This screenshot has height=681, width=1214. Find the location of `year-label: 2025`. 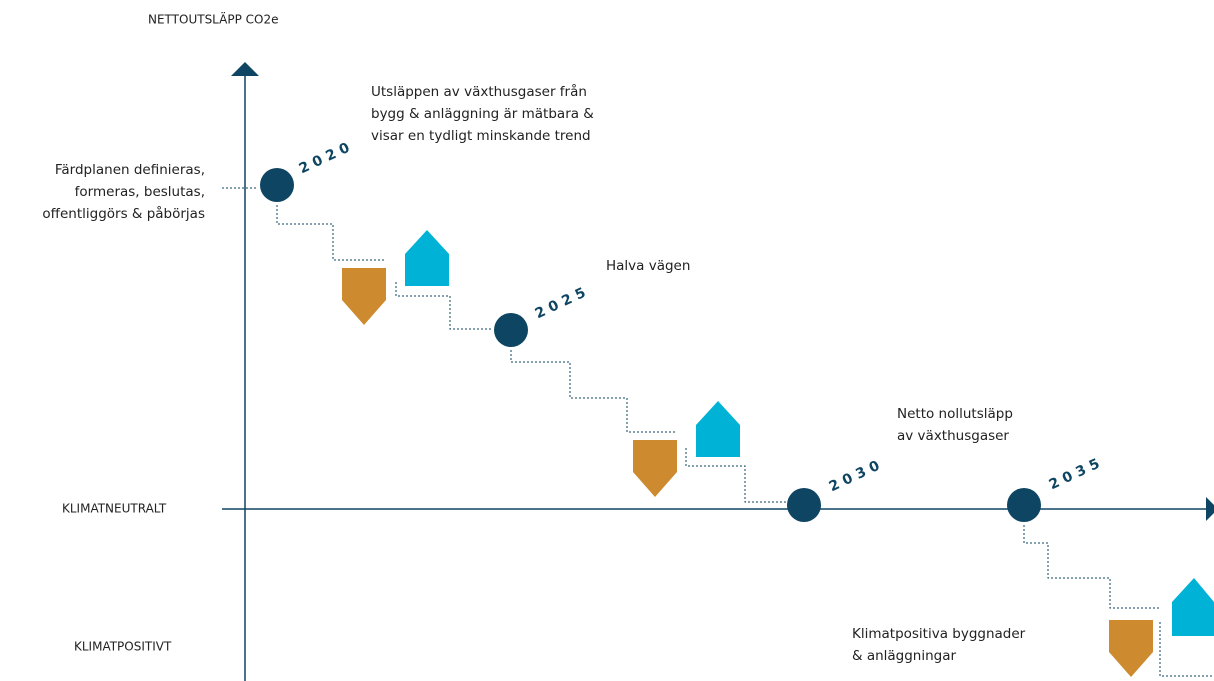

year-label: 2025 is located at coordinates (563, 302).